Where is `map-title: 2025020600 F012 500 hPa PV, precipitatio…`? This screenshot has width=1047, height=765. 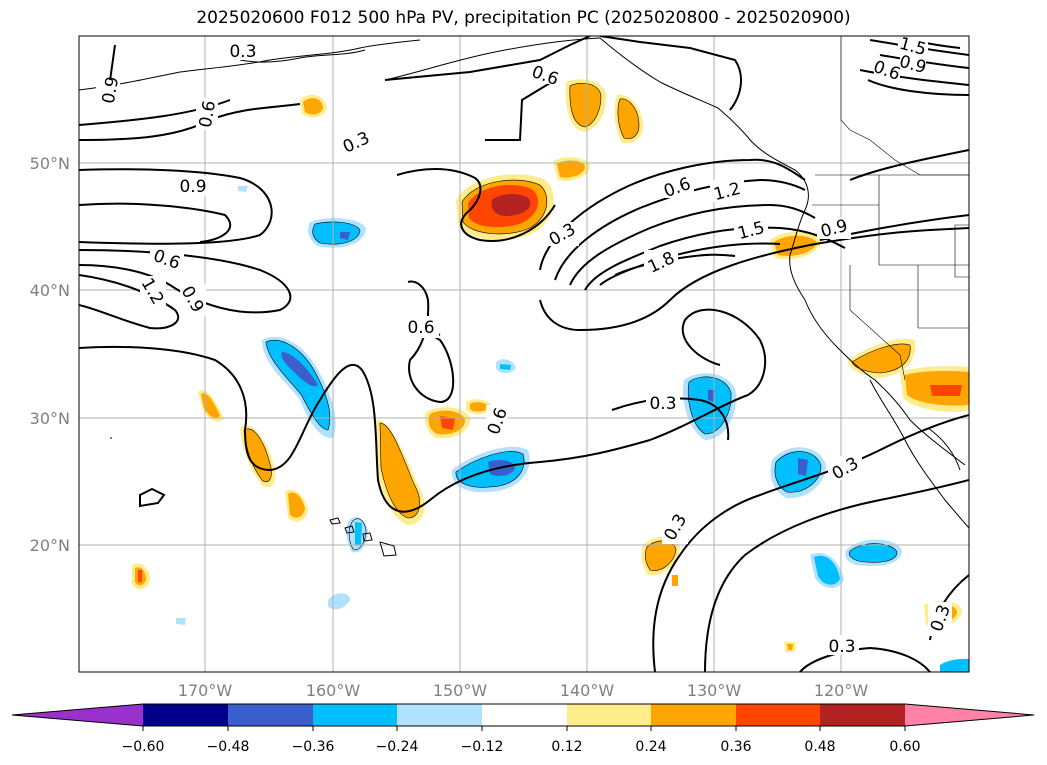 map-title: 2025020600 F012 500 hPa PV, precipitatio… is located at coordinates (523, 18).